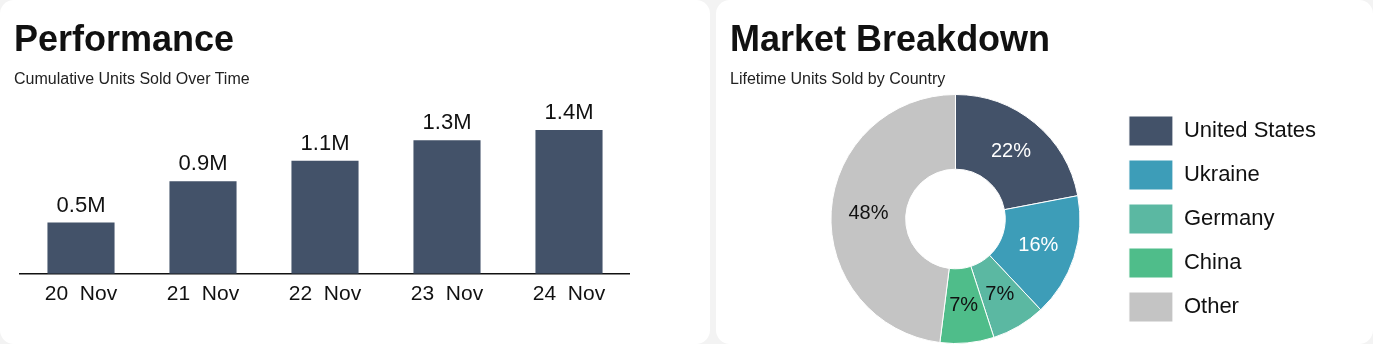 The image size is (1373, 344). Describe the element at coordinates (447, 293) in the screenshot. I see `x-tick-label: 23 Nov` at that location.